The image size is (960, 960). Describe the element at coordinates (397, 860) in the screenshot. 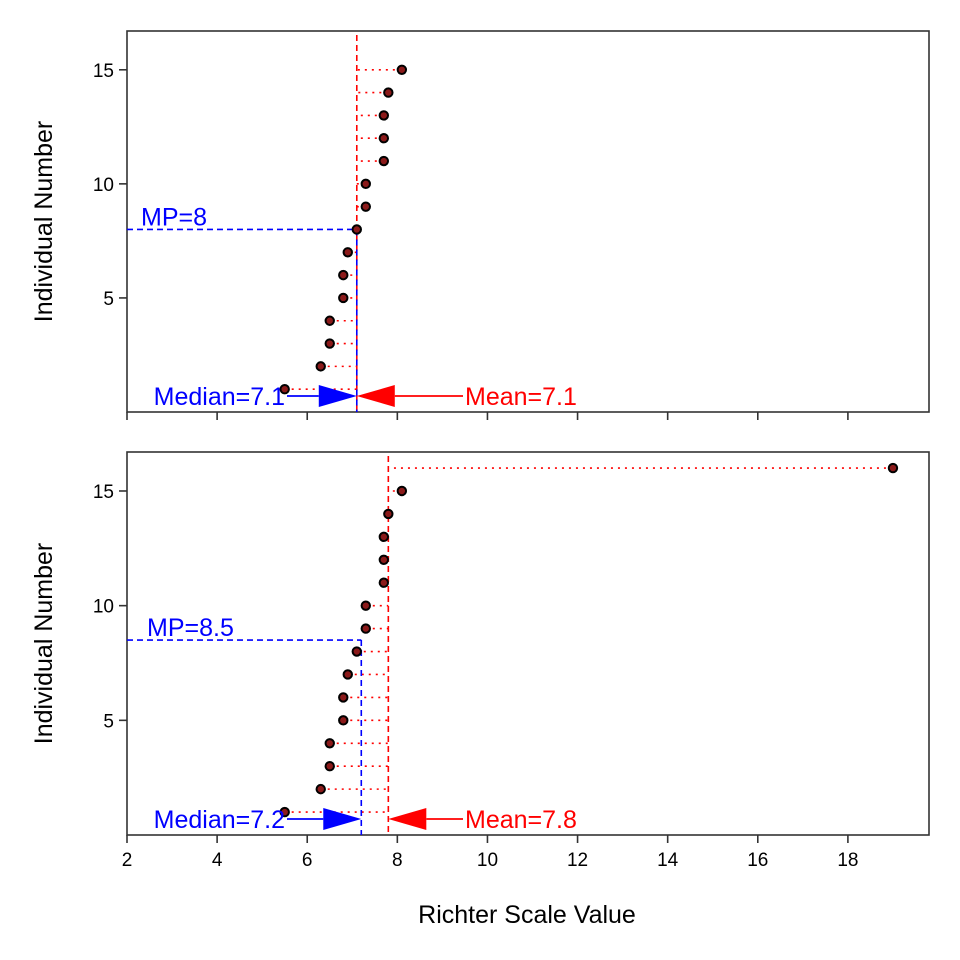

I see `x-tick-label: 8` at that location.